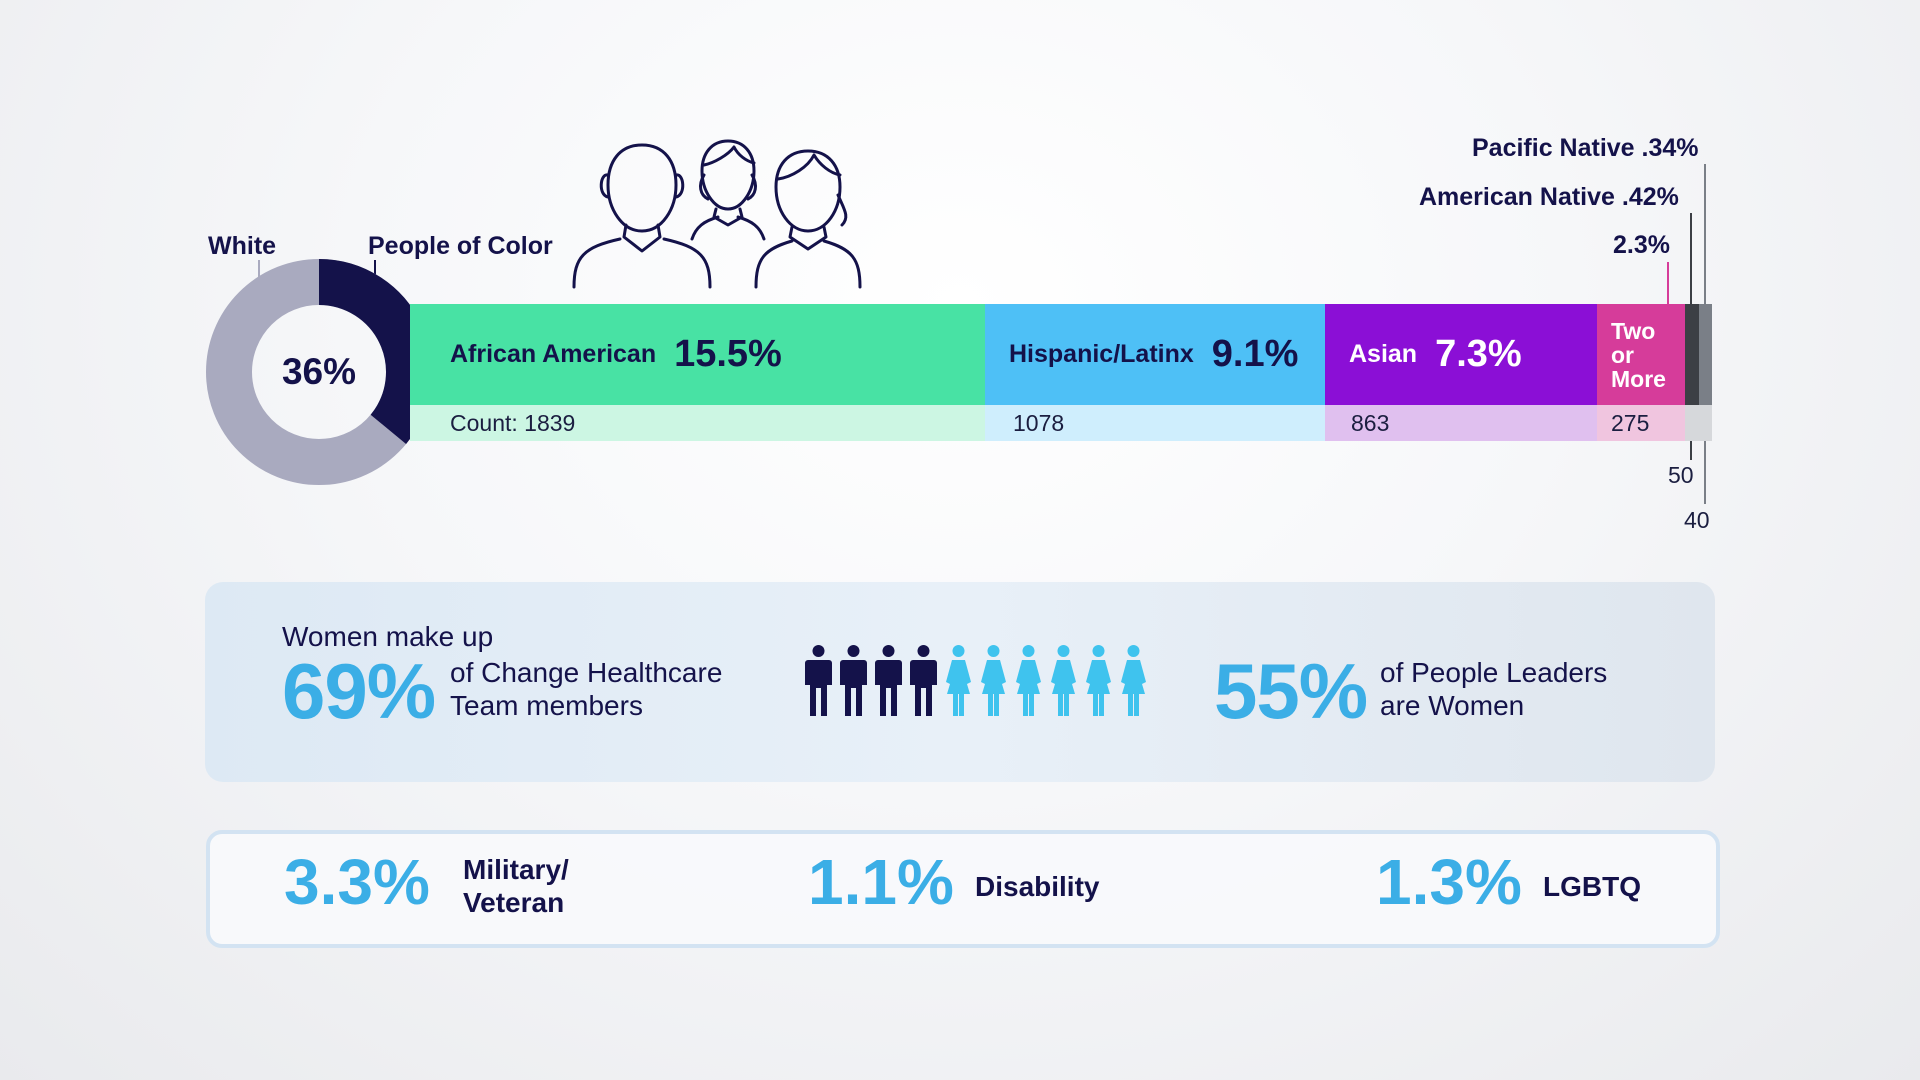 The width and height of the screenshot is (1920, 1080). Describe the element at coordinates (1641, 245) in the screenshot. I see `label-two-or-more-pct: 2.3%` at that location.